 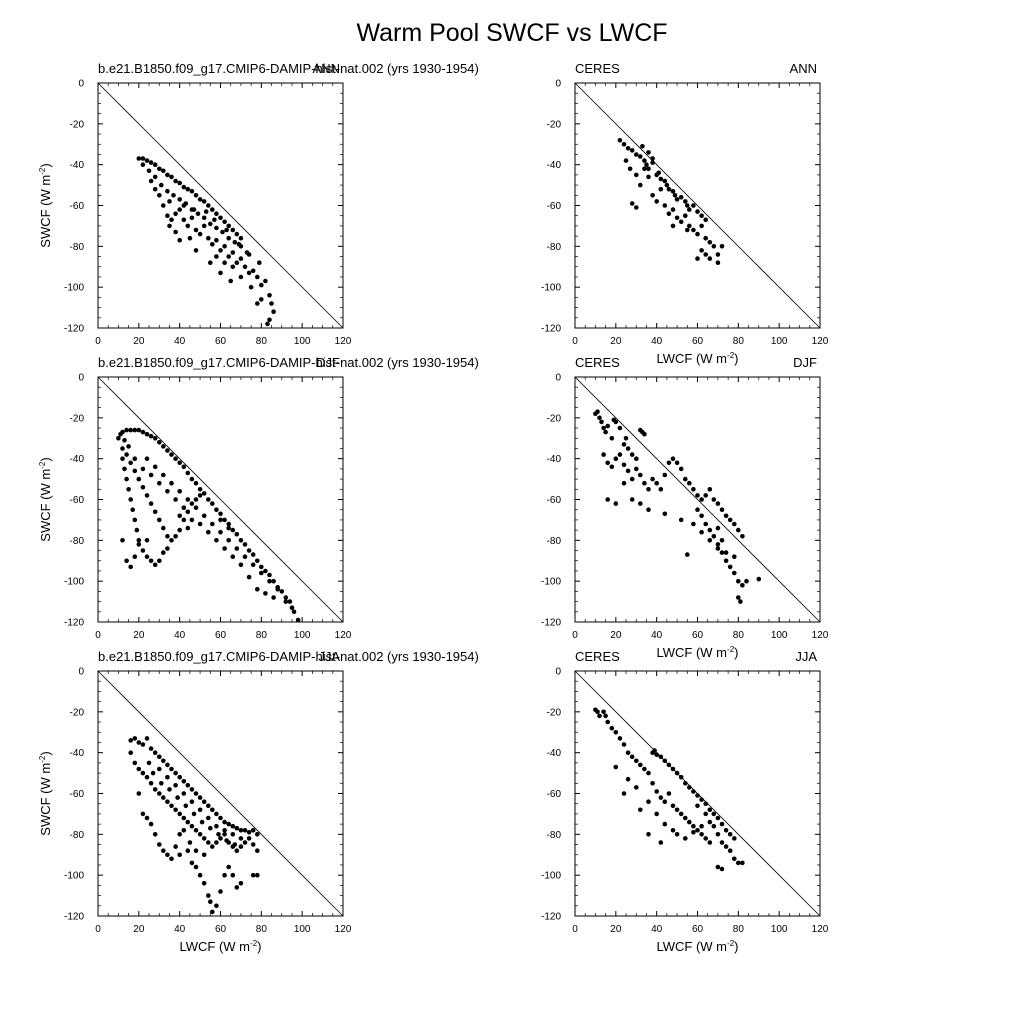 I want to click on y-tick-label: -20, so click(x=77, y=418).